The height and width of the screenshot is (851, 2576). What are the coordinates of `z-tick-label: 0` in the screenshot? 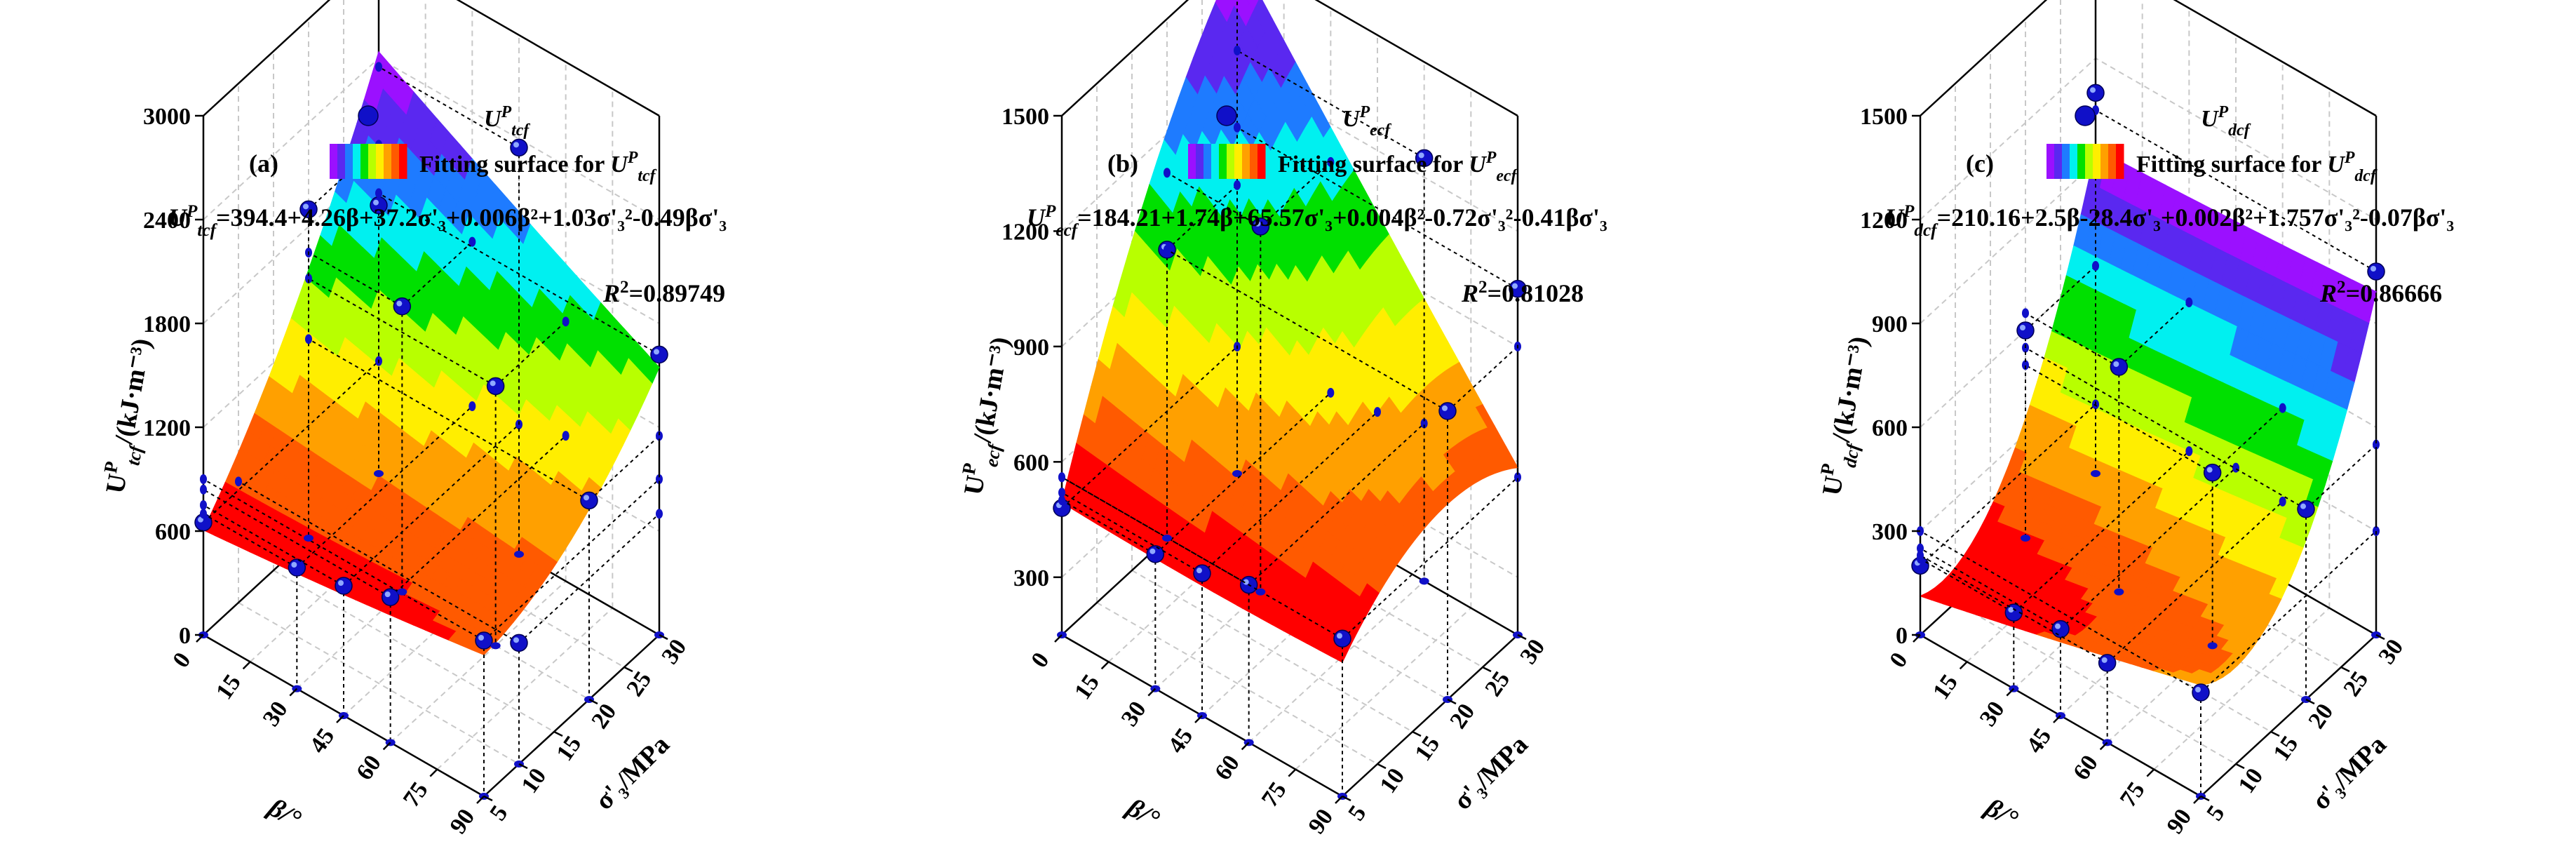 It's located at (185, 636).